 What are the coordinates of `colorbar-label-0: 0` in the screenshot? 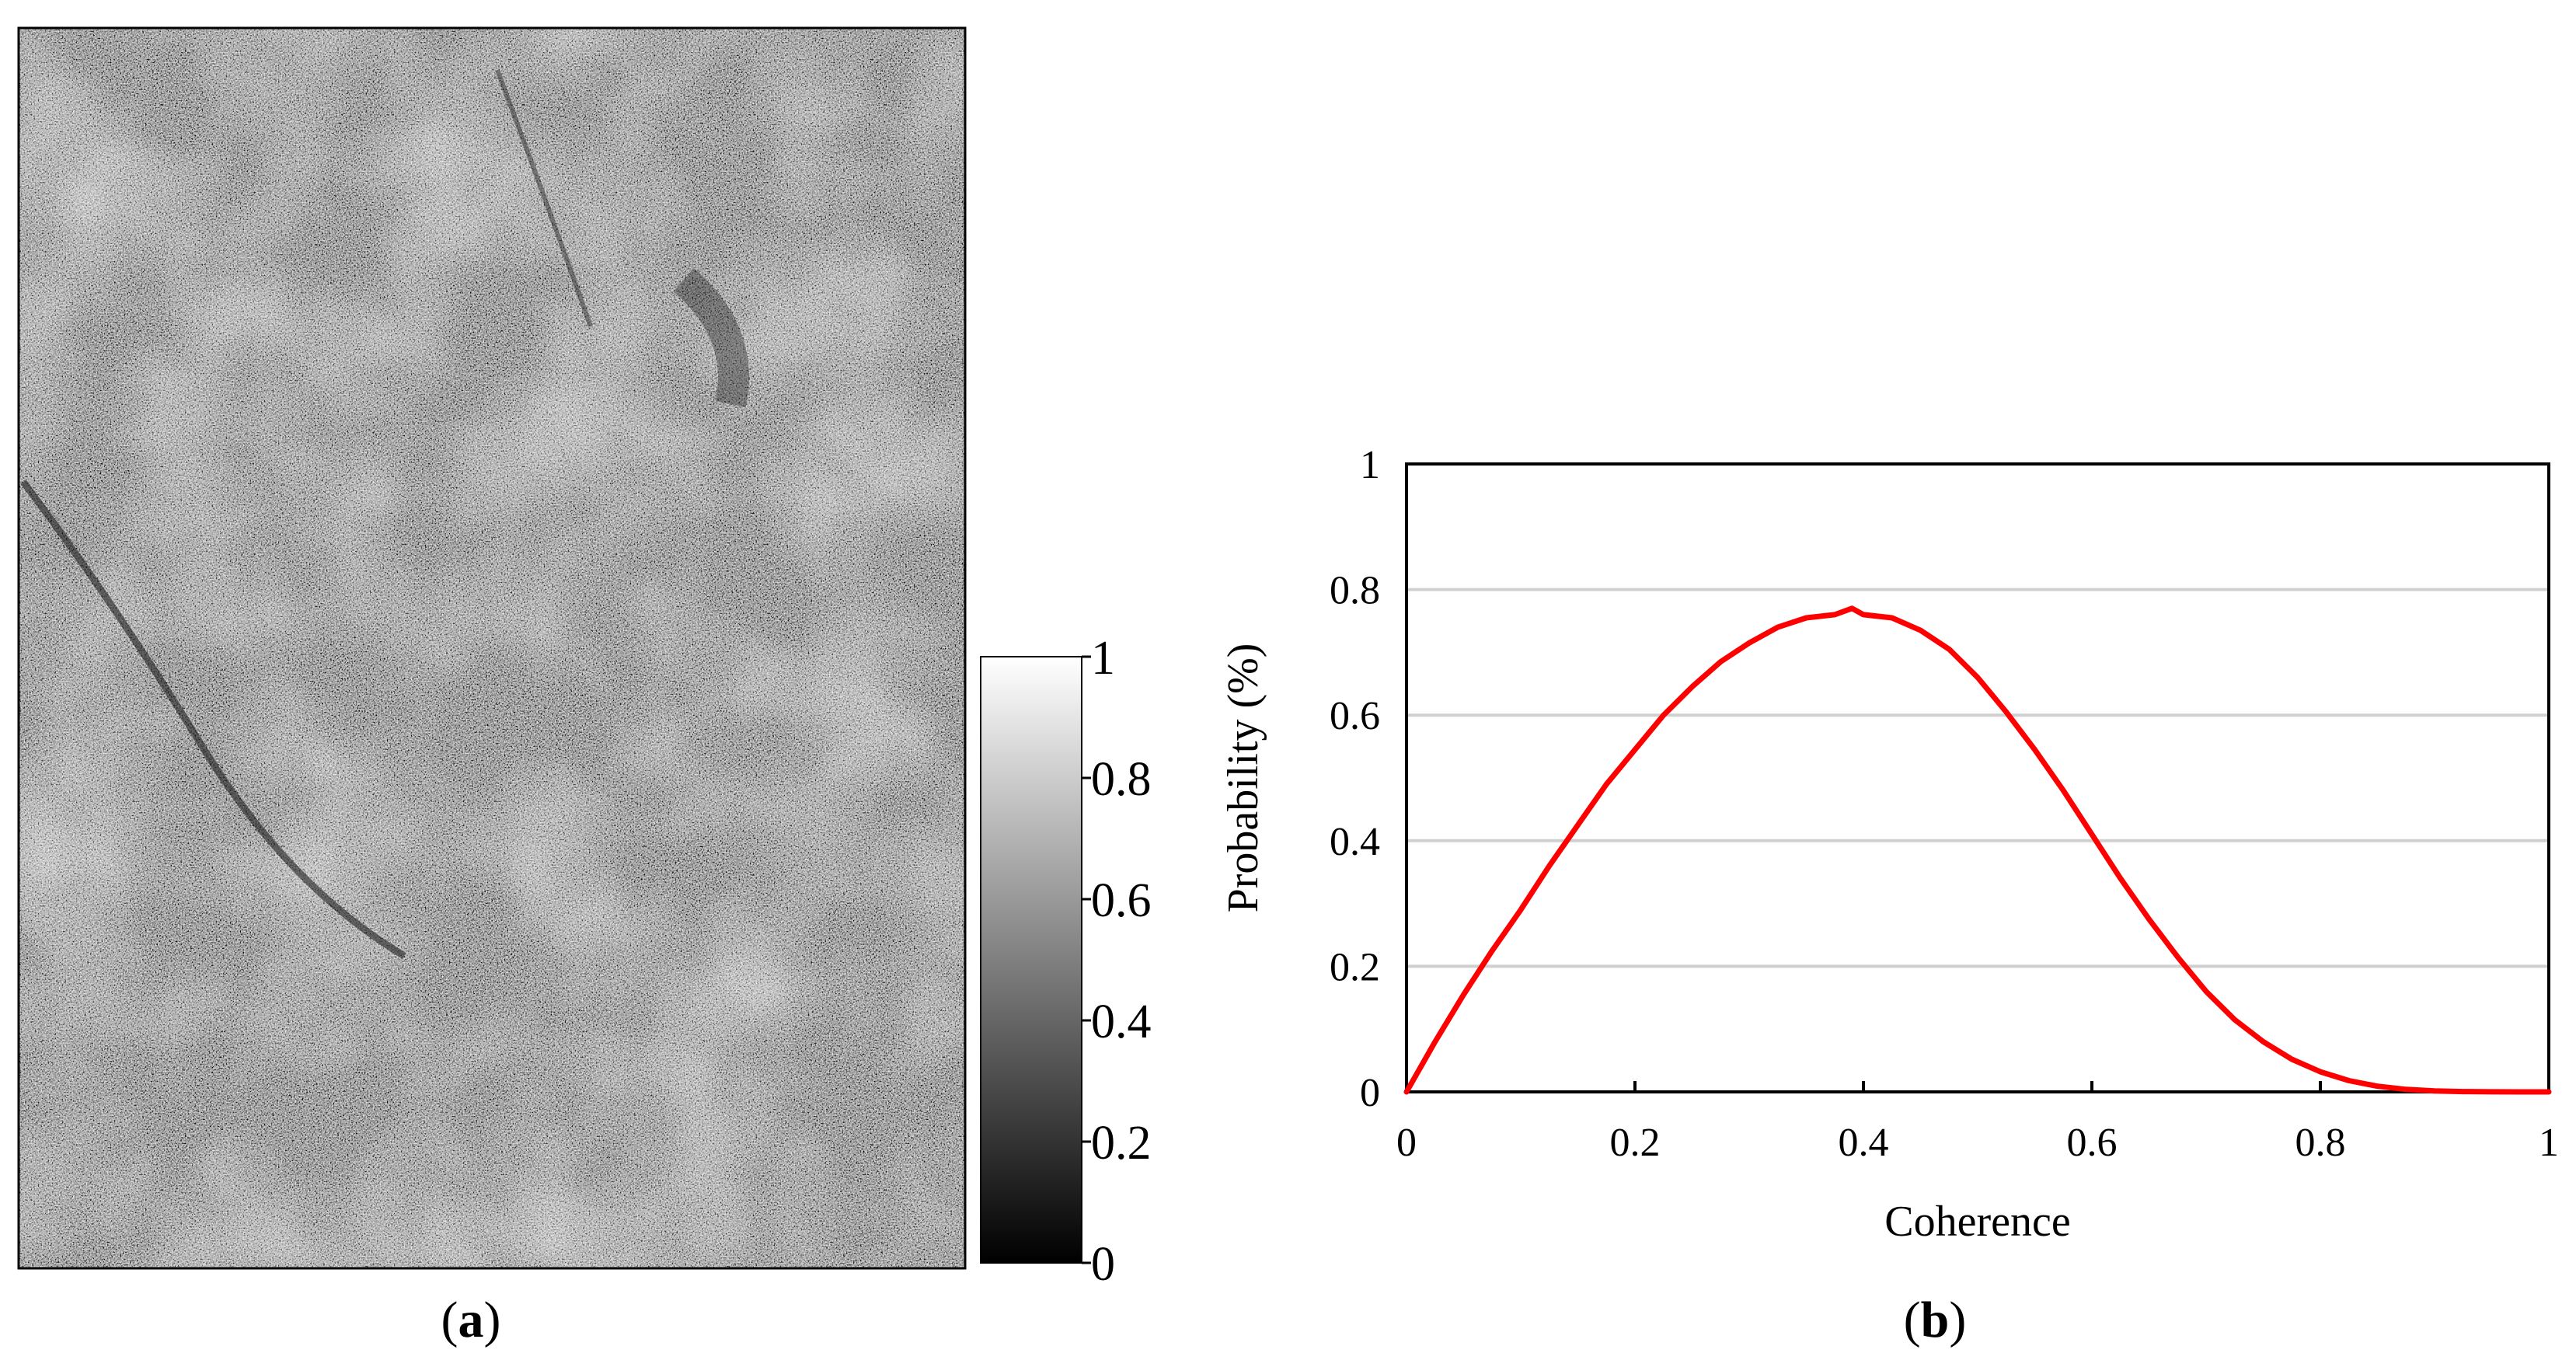 It's located at (1103, 1264).